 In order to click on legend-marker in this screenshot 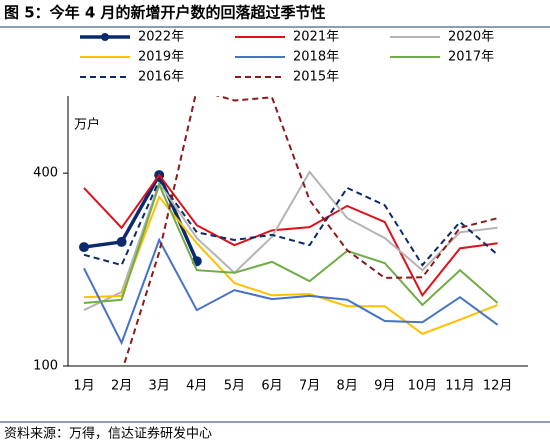, I will do `click(105, 37)`.